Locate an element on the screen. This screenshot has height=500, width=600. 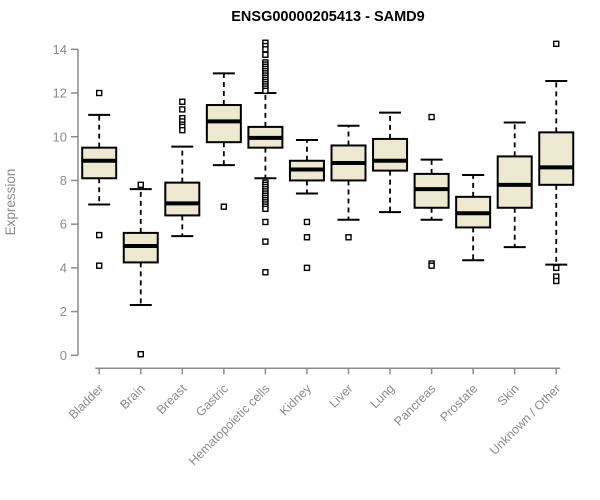
boxplot-lung is located at coordinates (390, 162).